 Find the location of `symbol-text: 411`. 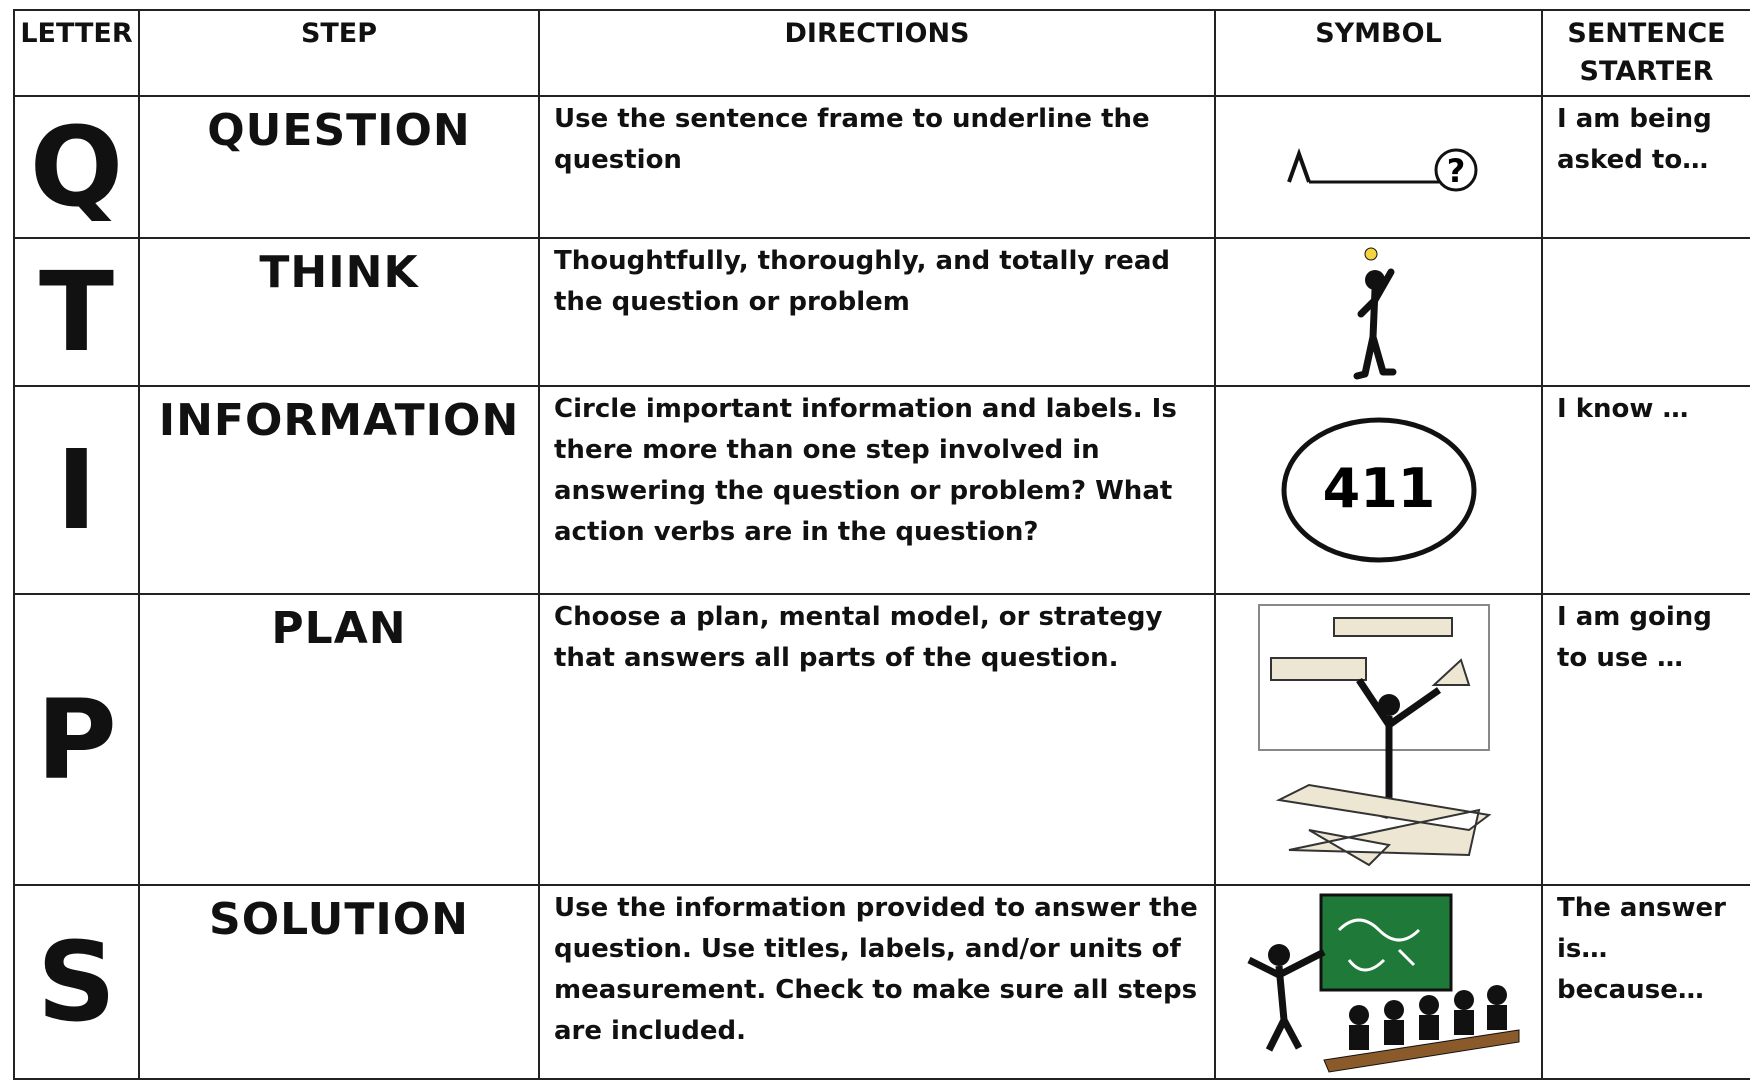

symbol-text: 411 is located at coordinates (1378, 488).